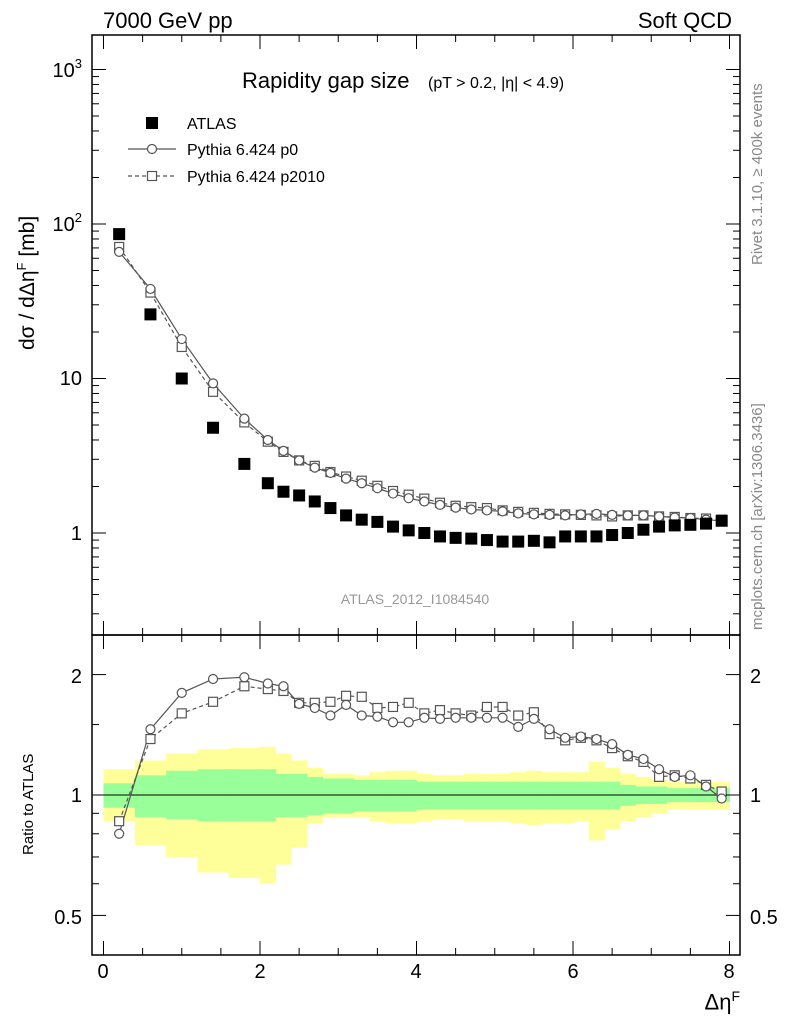  What do you see at coordinates (722, 1001) in the screenshot?
I see `x-axis-label: ΔηF` at bounding box center [722, 1001].